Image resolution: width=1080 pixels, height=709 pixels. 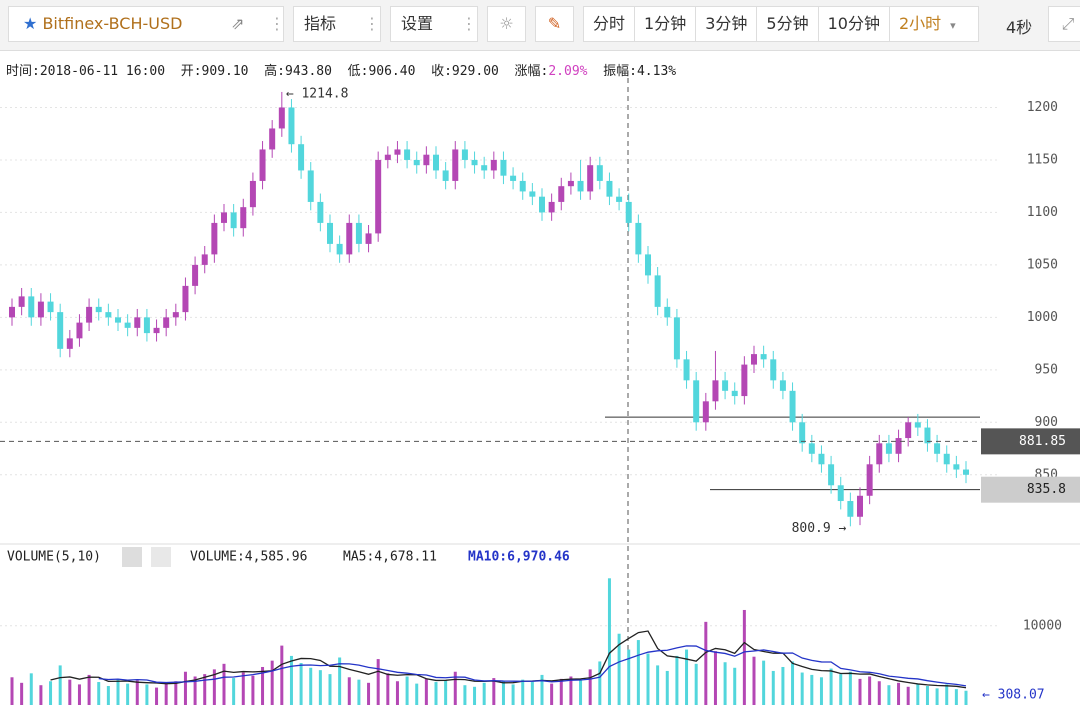 What do you see at coordinates (788, 24) in the screenshot?
I see `period-button: 5分钟` at bounding box center [788, 24].